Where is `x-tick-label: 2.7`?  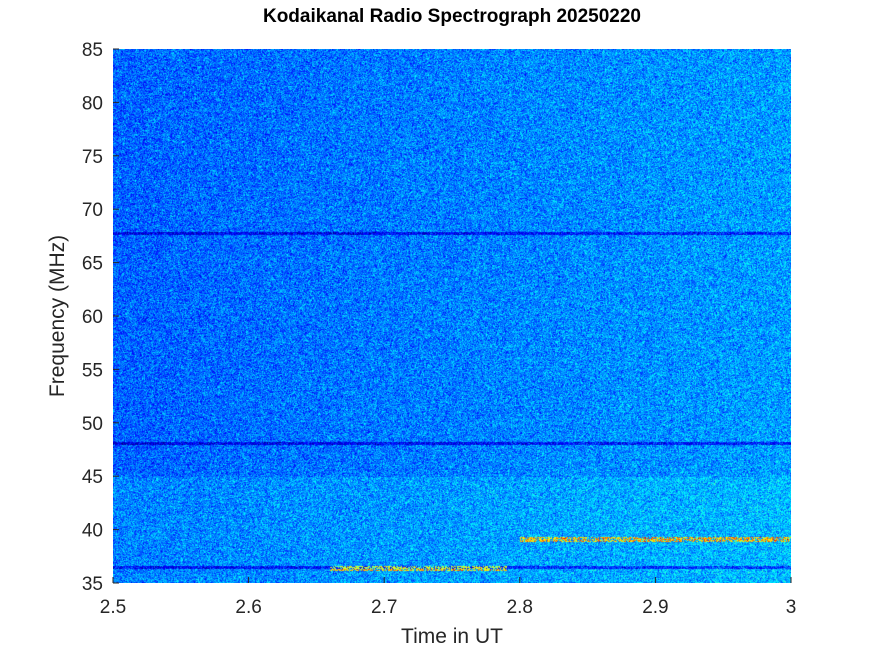
x-tick-label: 2.7 is located at coordinates (384, 607).